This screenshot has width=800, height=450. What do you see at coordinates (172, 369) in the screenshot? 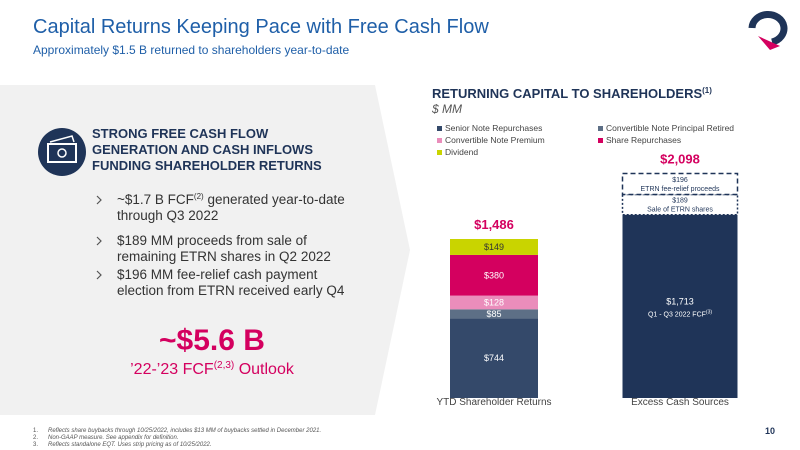
I see `outlook-text: ’22-’23 FCF` at bounding box center [172, 369].